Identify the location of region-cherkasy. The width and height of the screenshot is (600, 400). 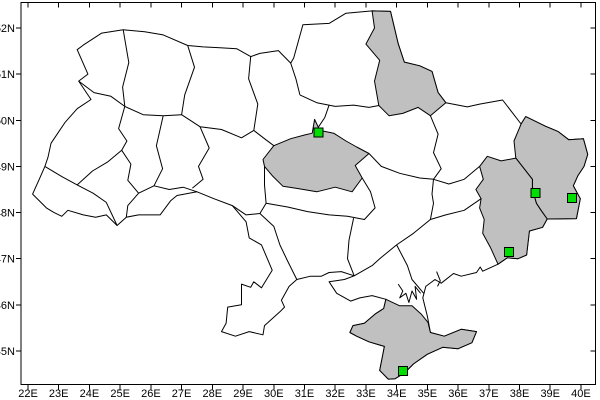
(316, 155).